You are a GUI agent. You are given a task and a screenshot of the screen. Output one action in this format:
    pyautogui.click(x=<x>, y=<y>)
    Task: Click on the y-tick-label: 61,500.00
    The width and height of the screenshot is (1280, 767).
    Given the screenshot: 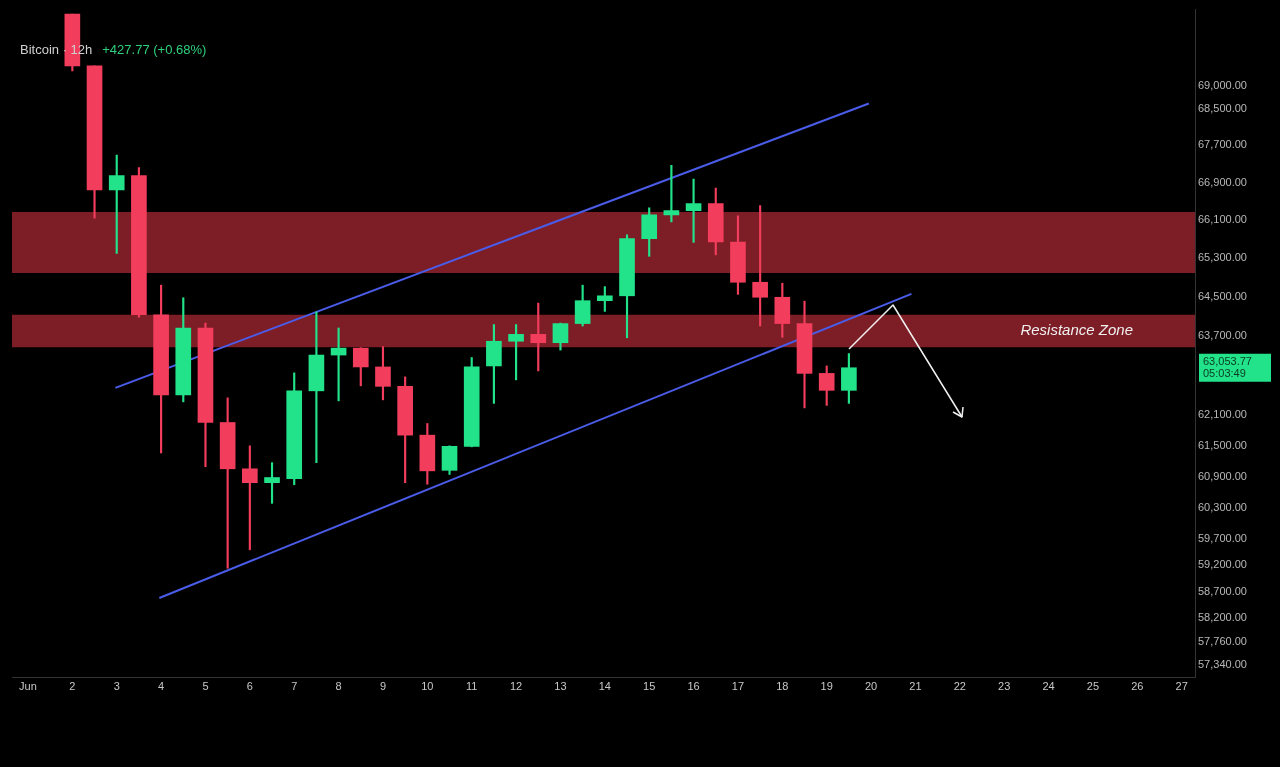 What is the action you would take?
    pyautogui.click(x=1222, y=444)
    